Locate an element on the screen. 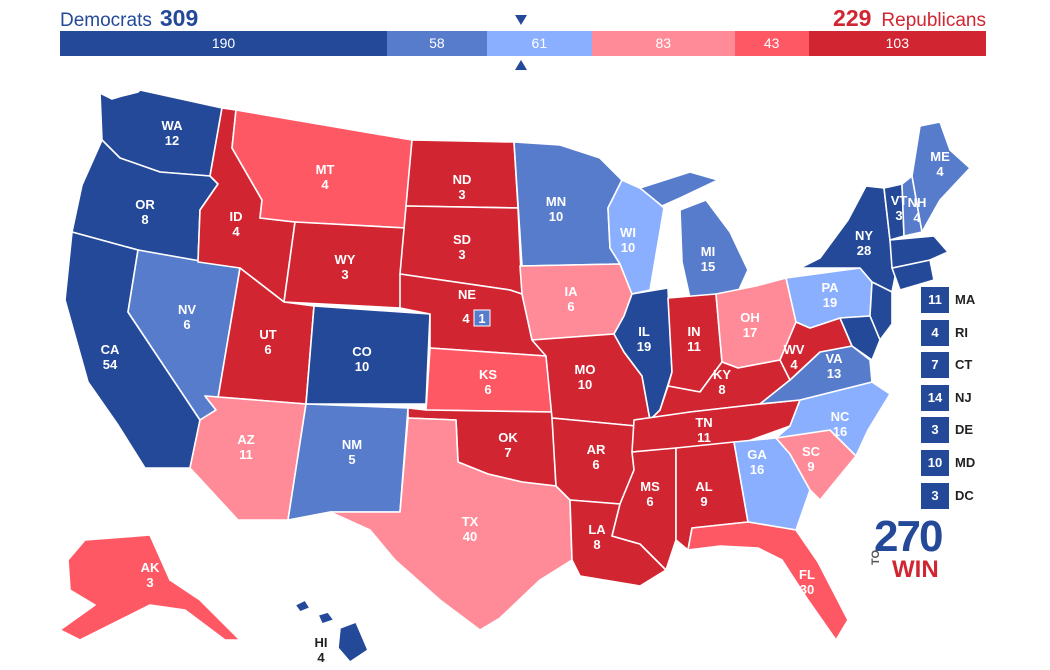 This screenshot has width=1050, height=670. ne-district-ev: 1 is located at coordinates (481, 318).